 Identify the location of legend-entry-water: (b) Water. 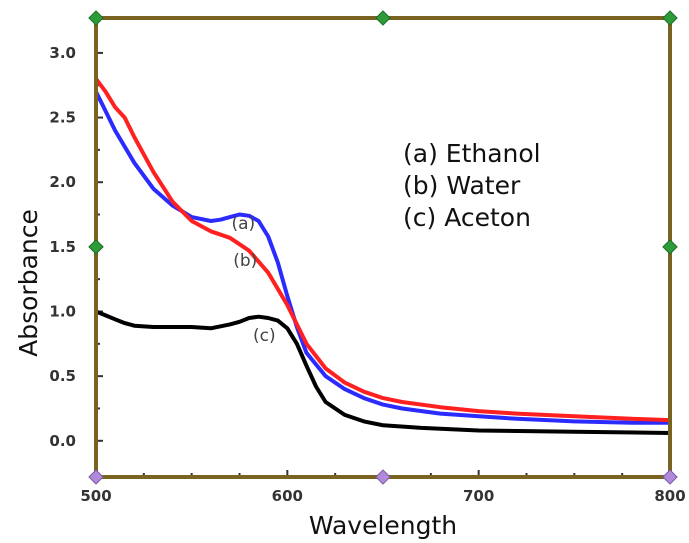
(462, 185).